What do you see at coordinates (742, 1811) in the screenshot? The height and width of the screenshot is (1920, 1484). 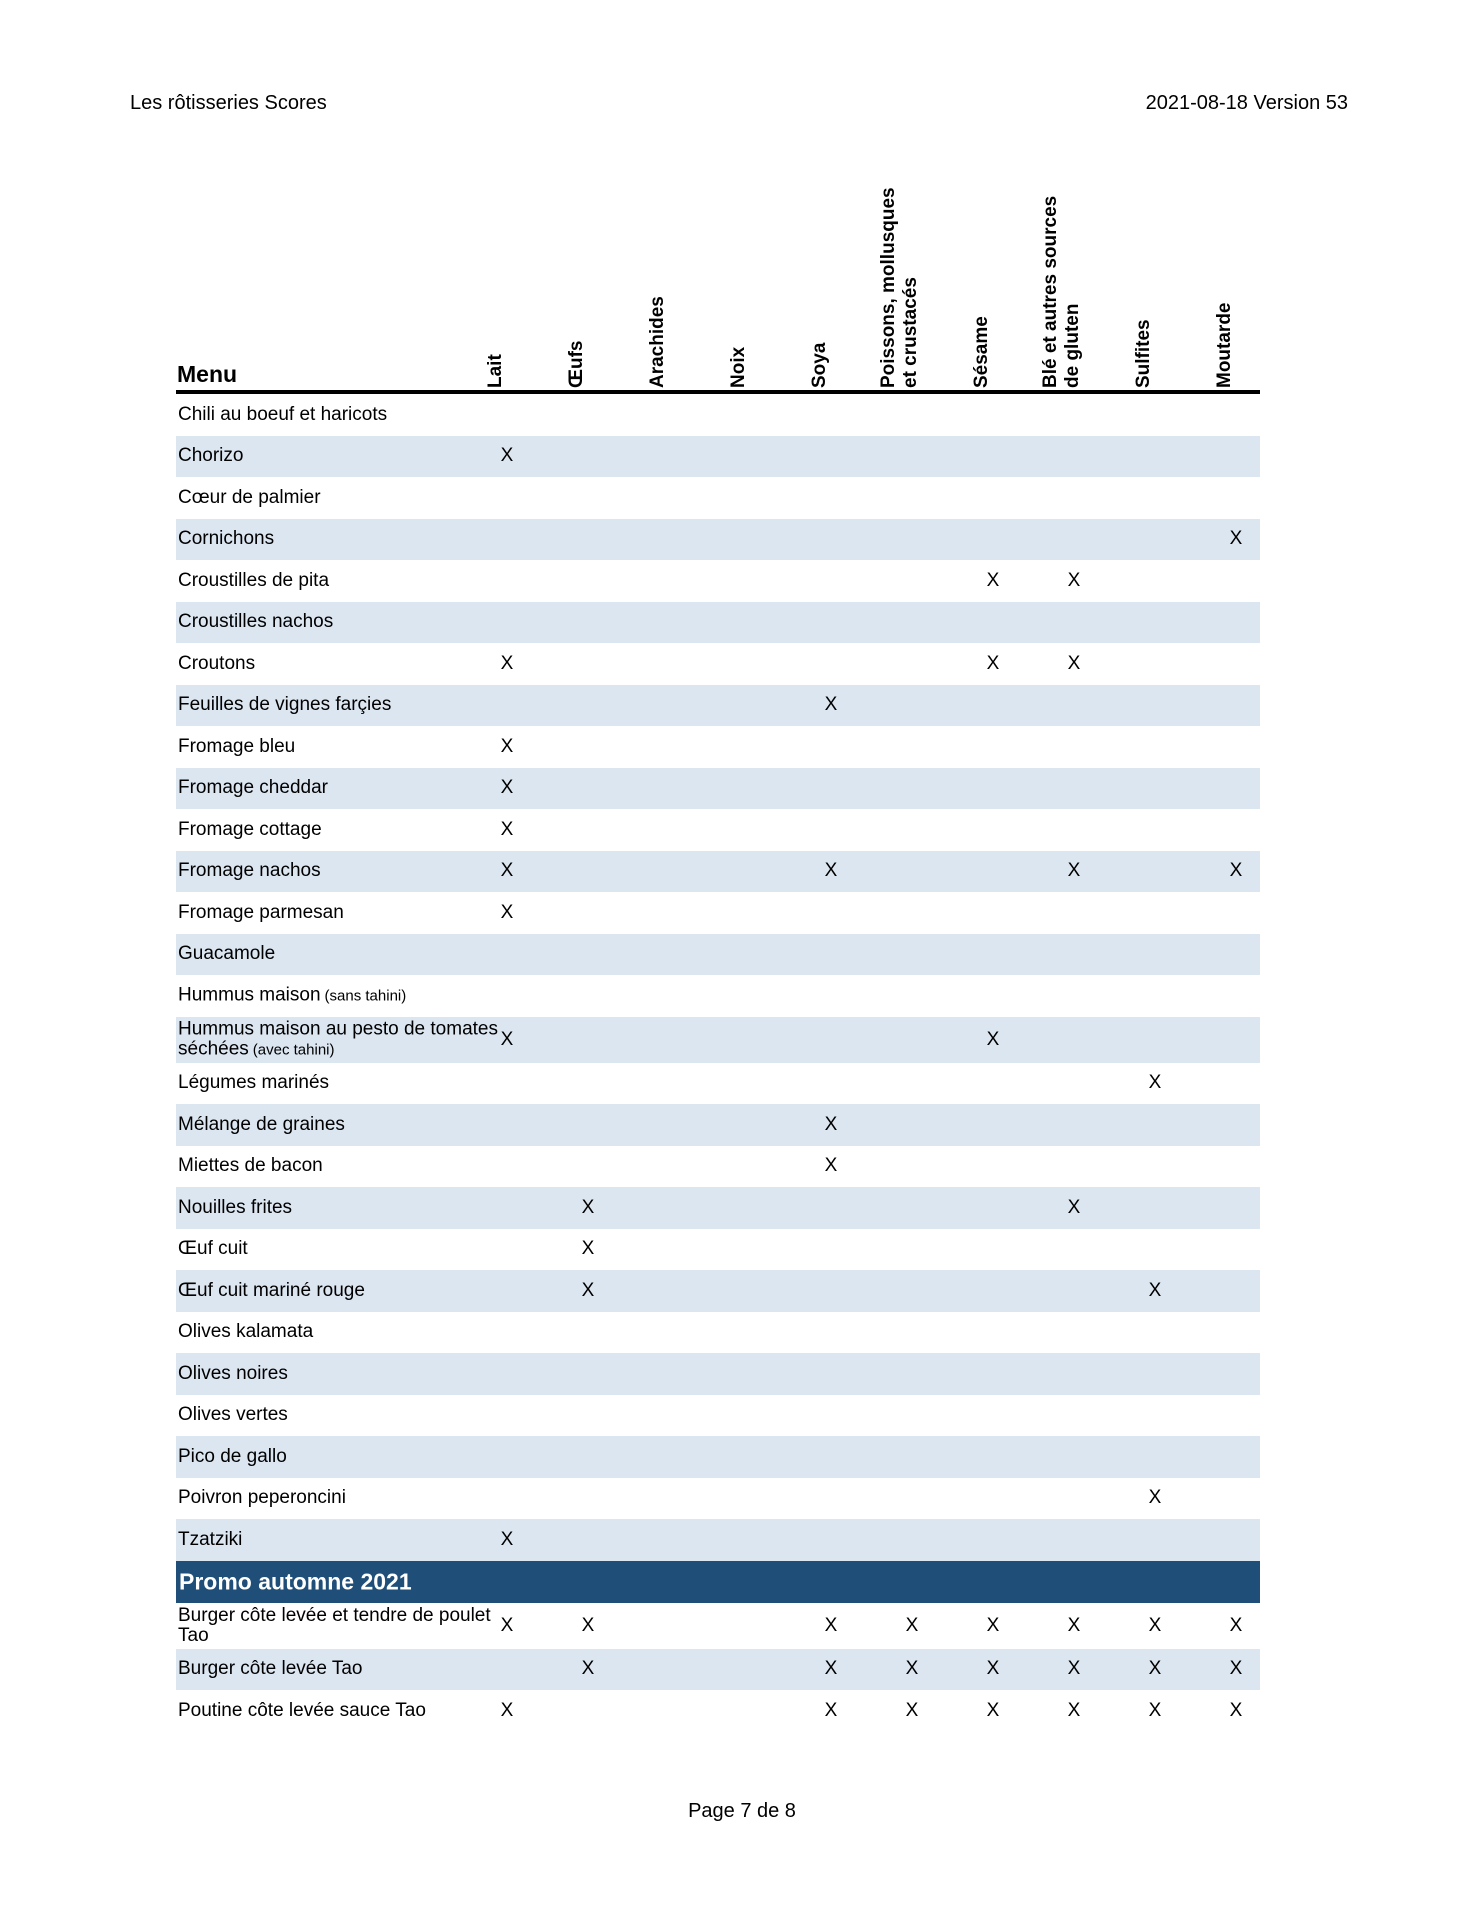 I see `page-number: Page 7 de 8` at bounding box center [742, 1811].